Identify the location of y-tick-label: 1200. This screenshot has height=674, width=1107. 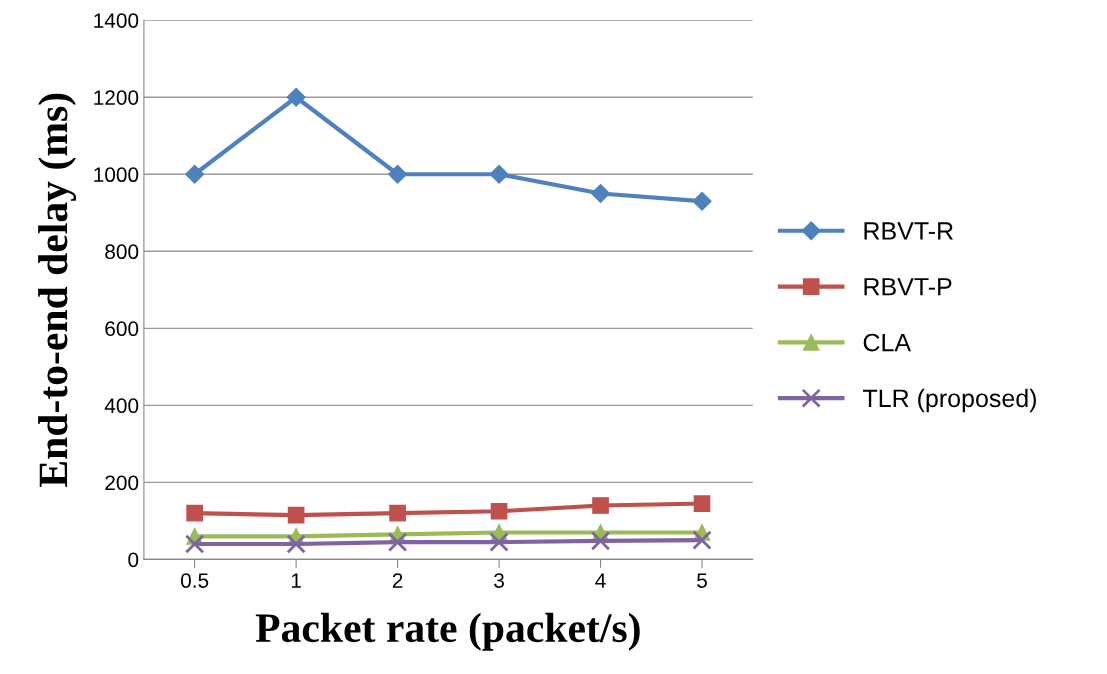
(116, 97).